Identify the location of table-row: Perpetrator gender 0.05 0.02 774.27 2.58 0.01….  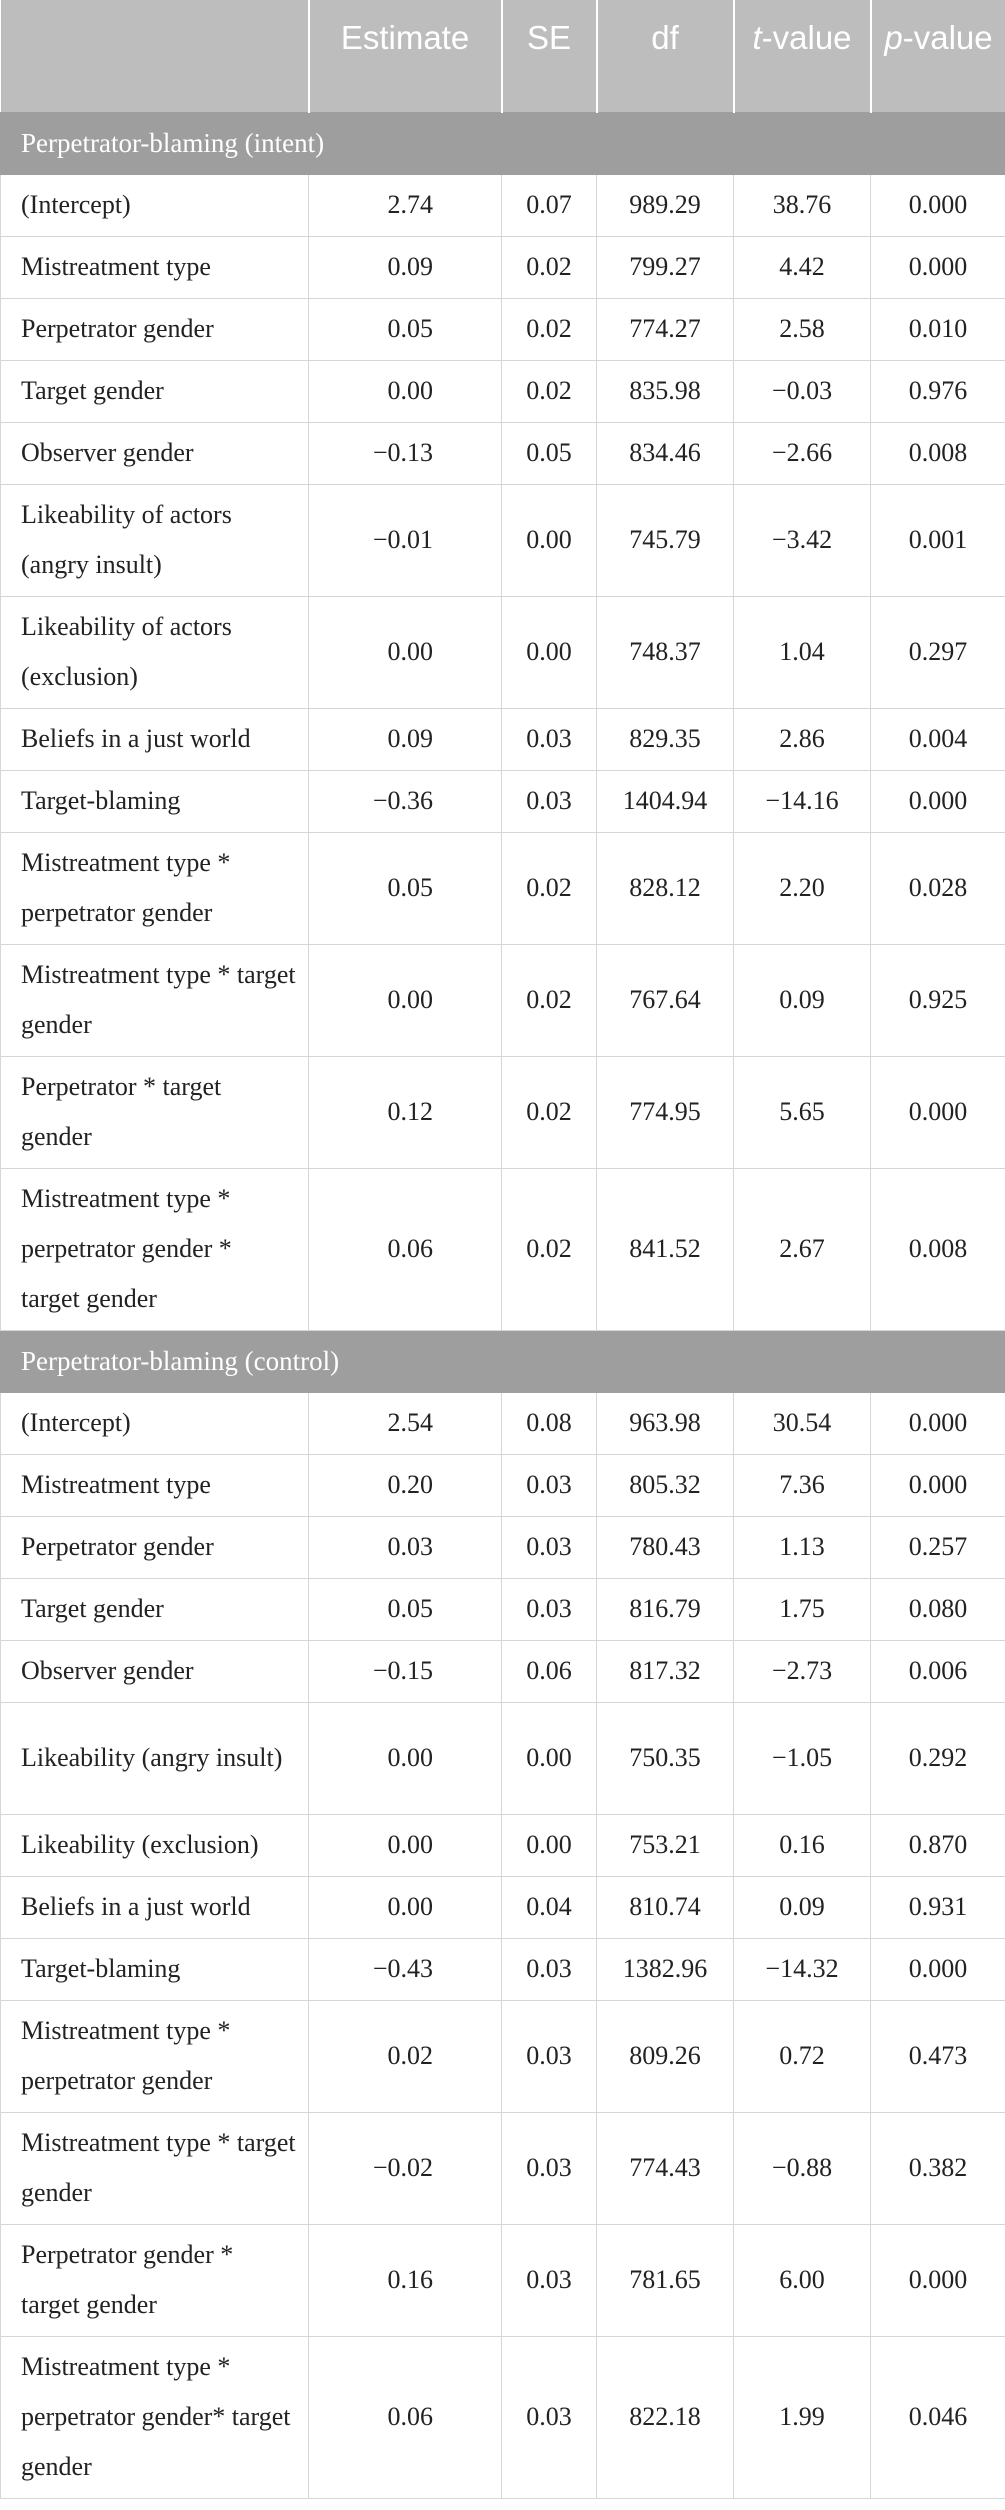
(502, 329).